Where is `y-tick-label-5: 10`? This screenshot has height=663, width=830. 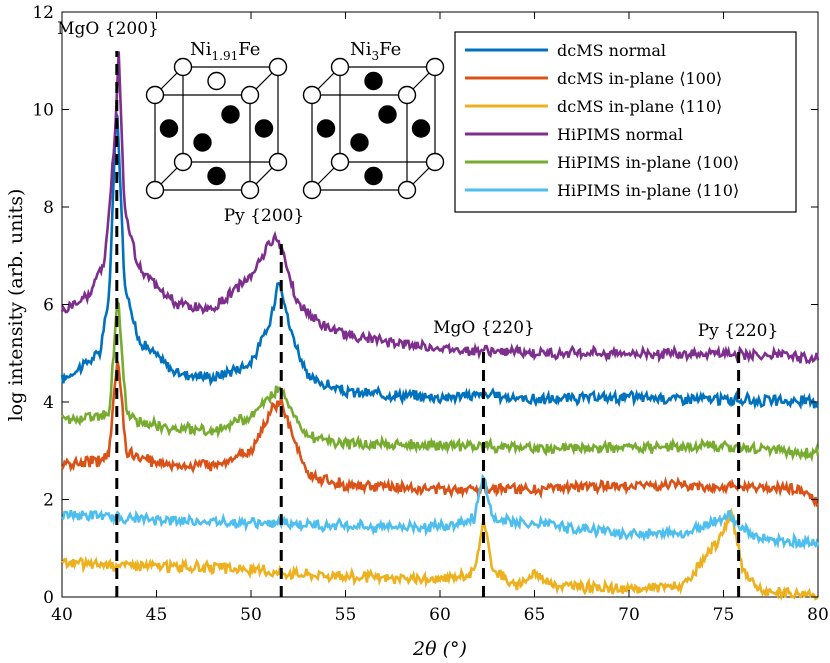
y-tick-label-5: 10 is located at coordinates (43, 111).